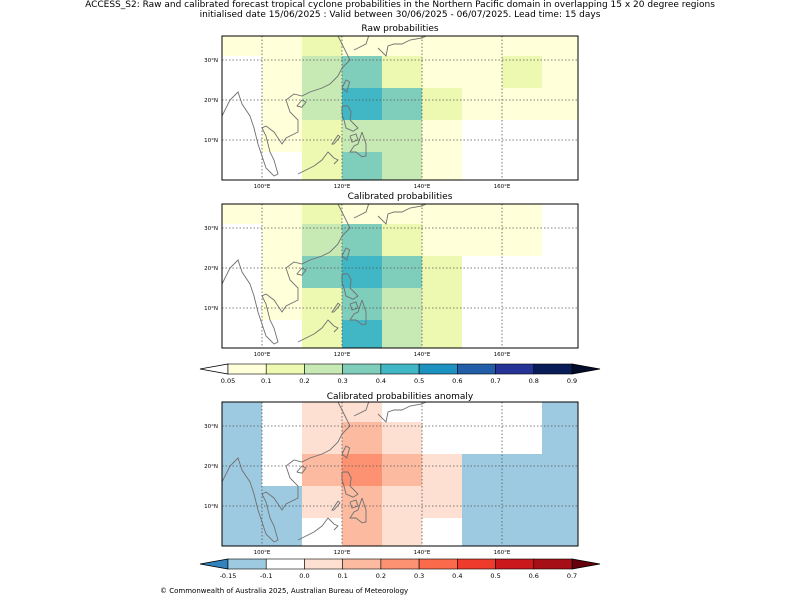 This screenshot has width=800, height=600. Describe the element at coordinates (586, 564) in the screenshot. I see `colorbar-anomaly-over-extension` at that location.